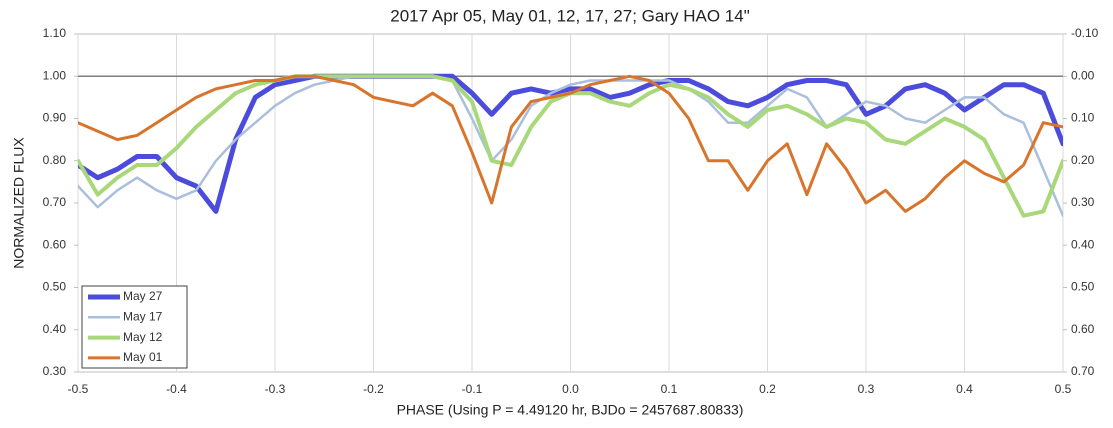  I want to click on y2-tick-label: 0.50, so click(1083, 287).